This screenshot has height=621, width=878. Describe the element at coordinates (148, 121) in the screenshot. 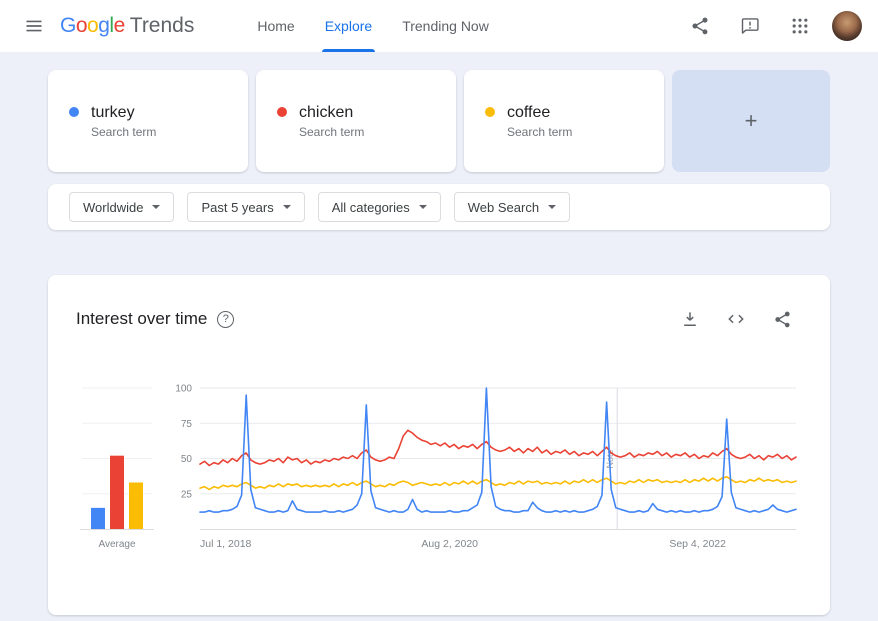

I see `term-card: turkey Search term` at that location.